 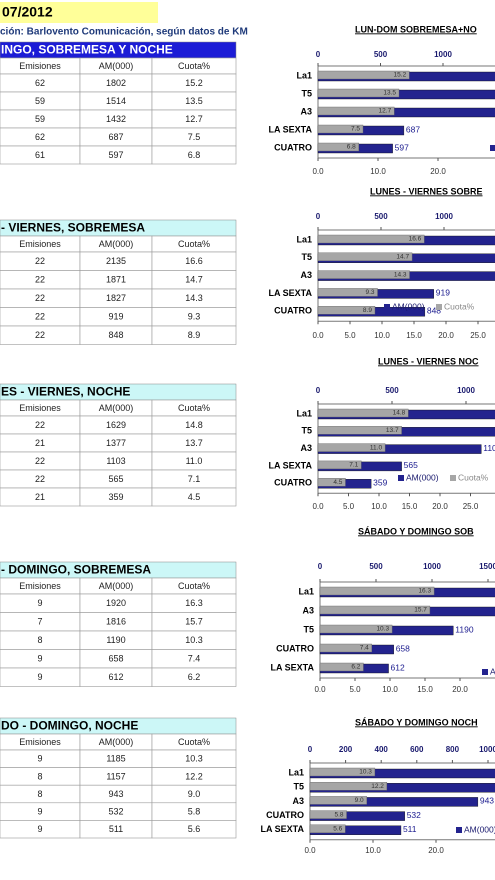 I want to click on bottom-tick-label: 5.0, so click(x=355, y=689).